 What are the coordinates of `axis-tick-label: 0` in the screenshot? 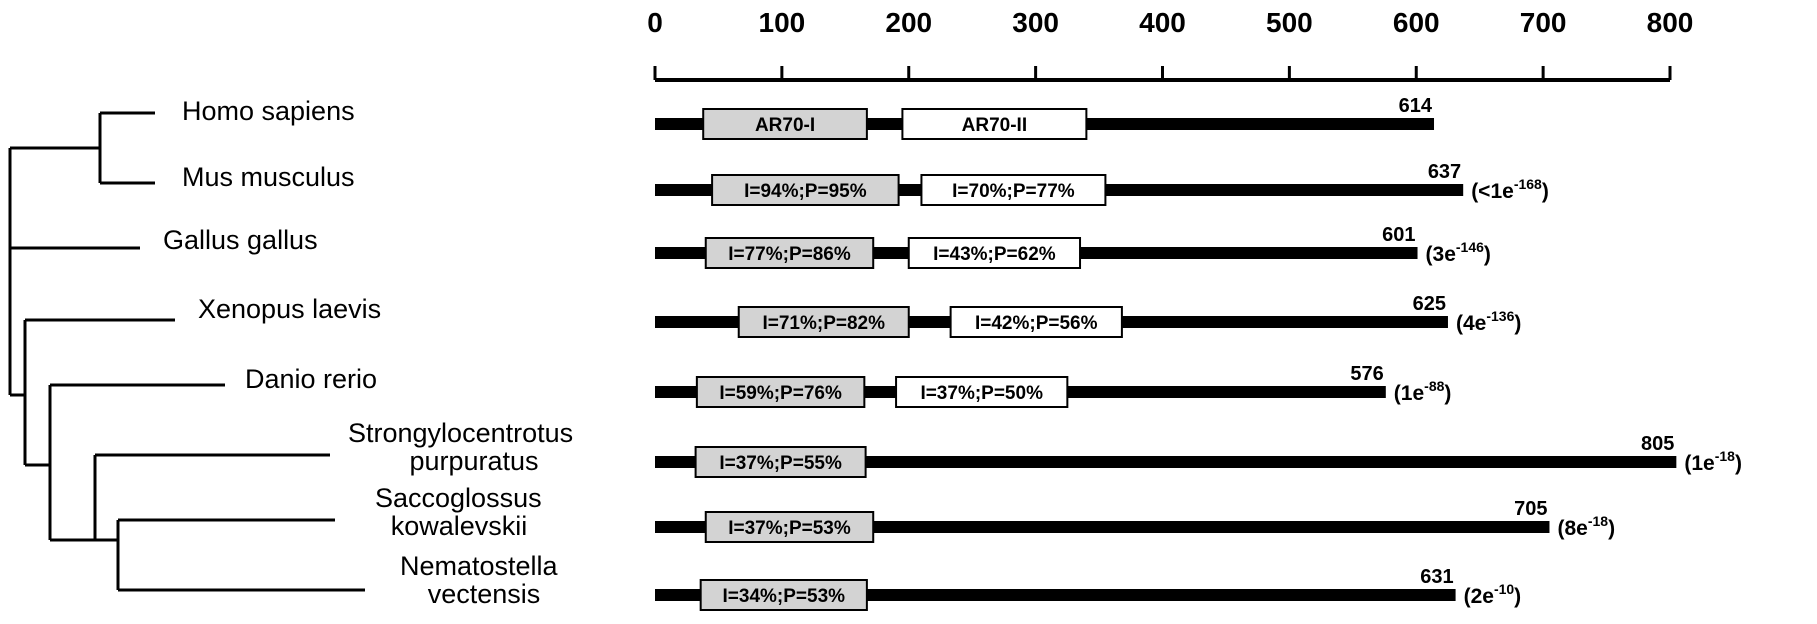 It's located at (655, 22).